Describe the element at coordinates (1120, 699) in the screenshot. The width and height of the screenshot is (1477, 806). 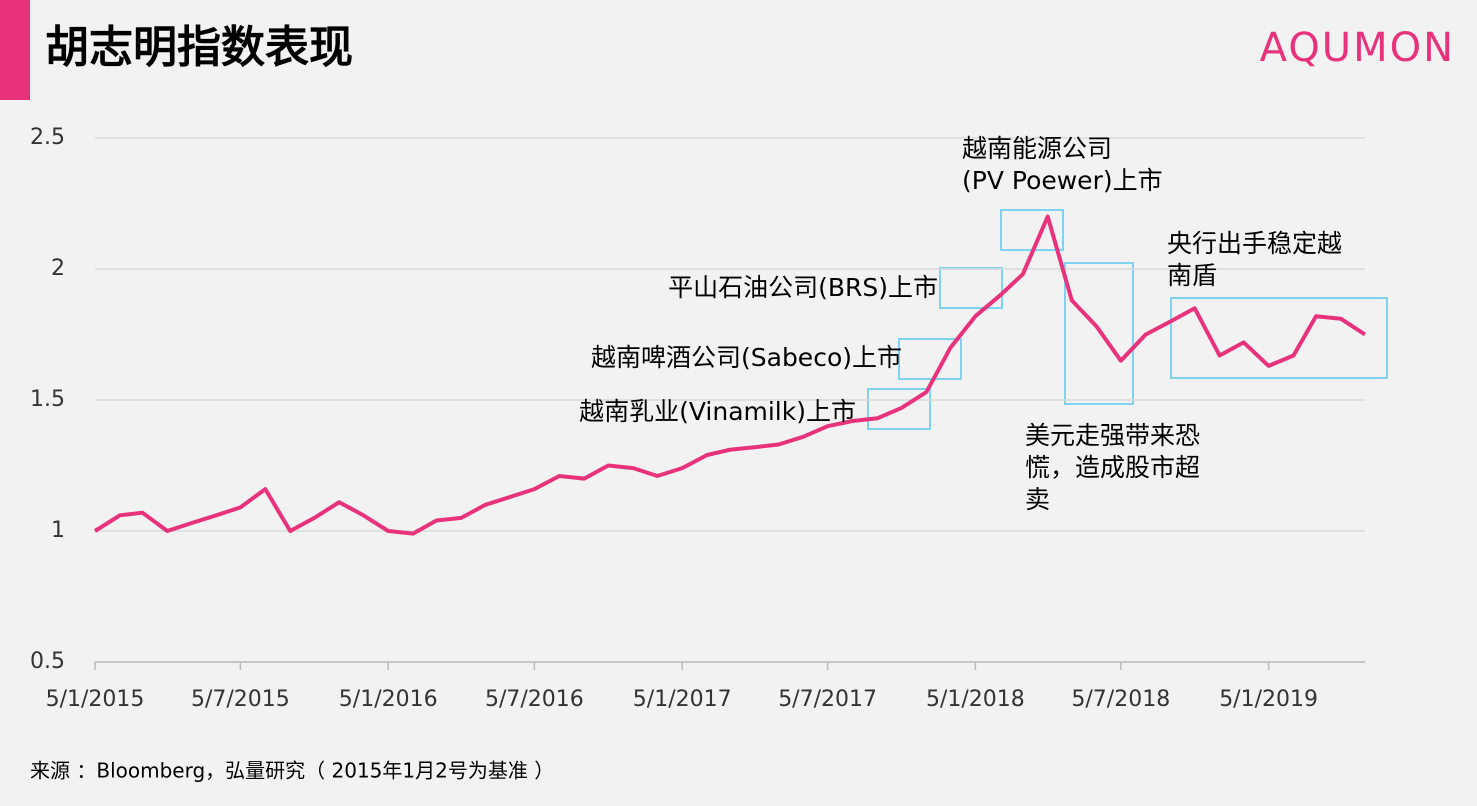
I see `x-tick-label: 5/7/2018` at that location.